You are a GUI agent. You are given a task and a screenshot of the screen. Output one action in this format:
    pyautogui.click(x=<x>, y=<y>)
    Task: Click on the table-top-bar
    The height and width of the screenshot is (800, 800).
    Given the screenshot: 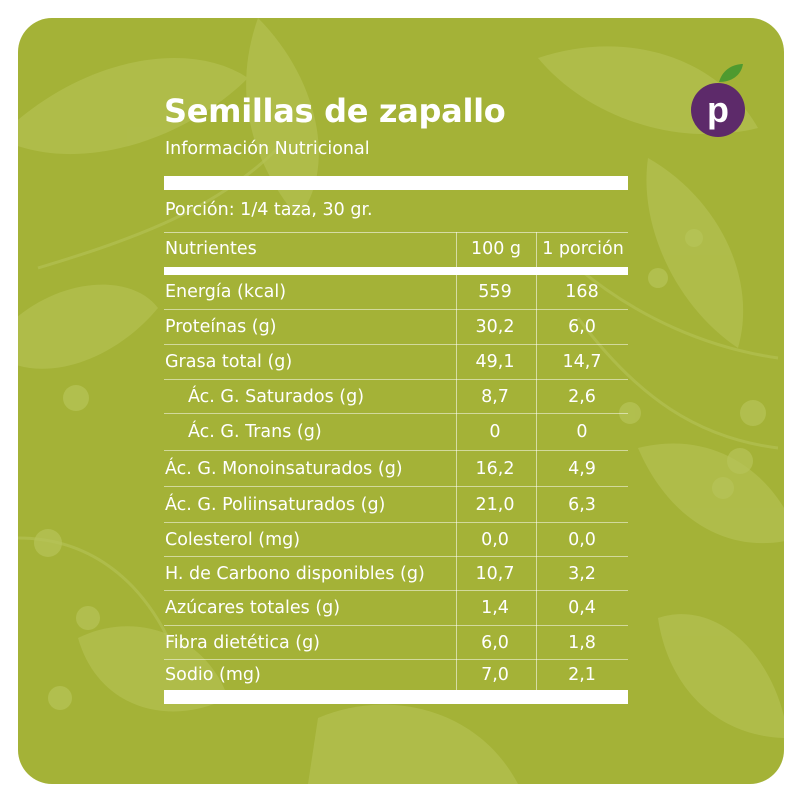 What is the action you would take?
    pyautogui.click(x=396, y=183)
    